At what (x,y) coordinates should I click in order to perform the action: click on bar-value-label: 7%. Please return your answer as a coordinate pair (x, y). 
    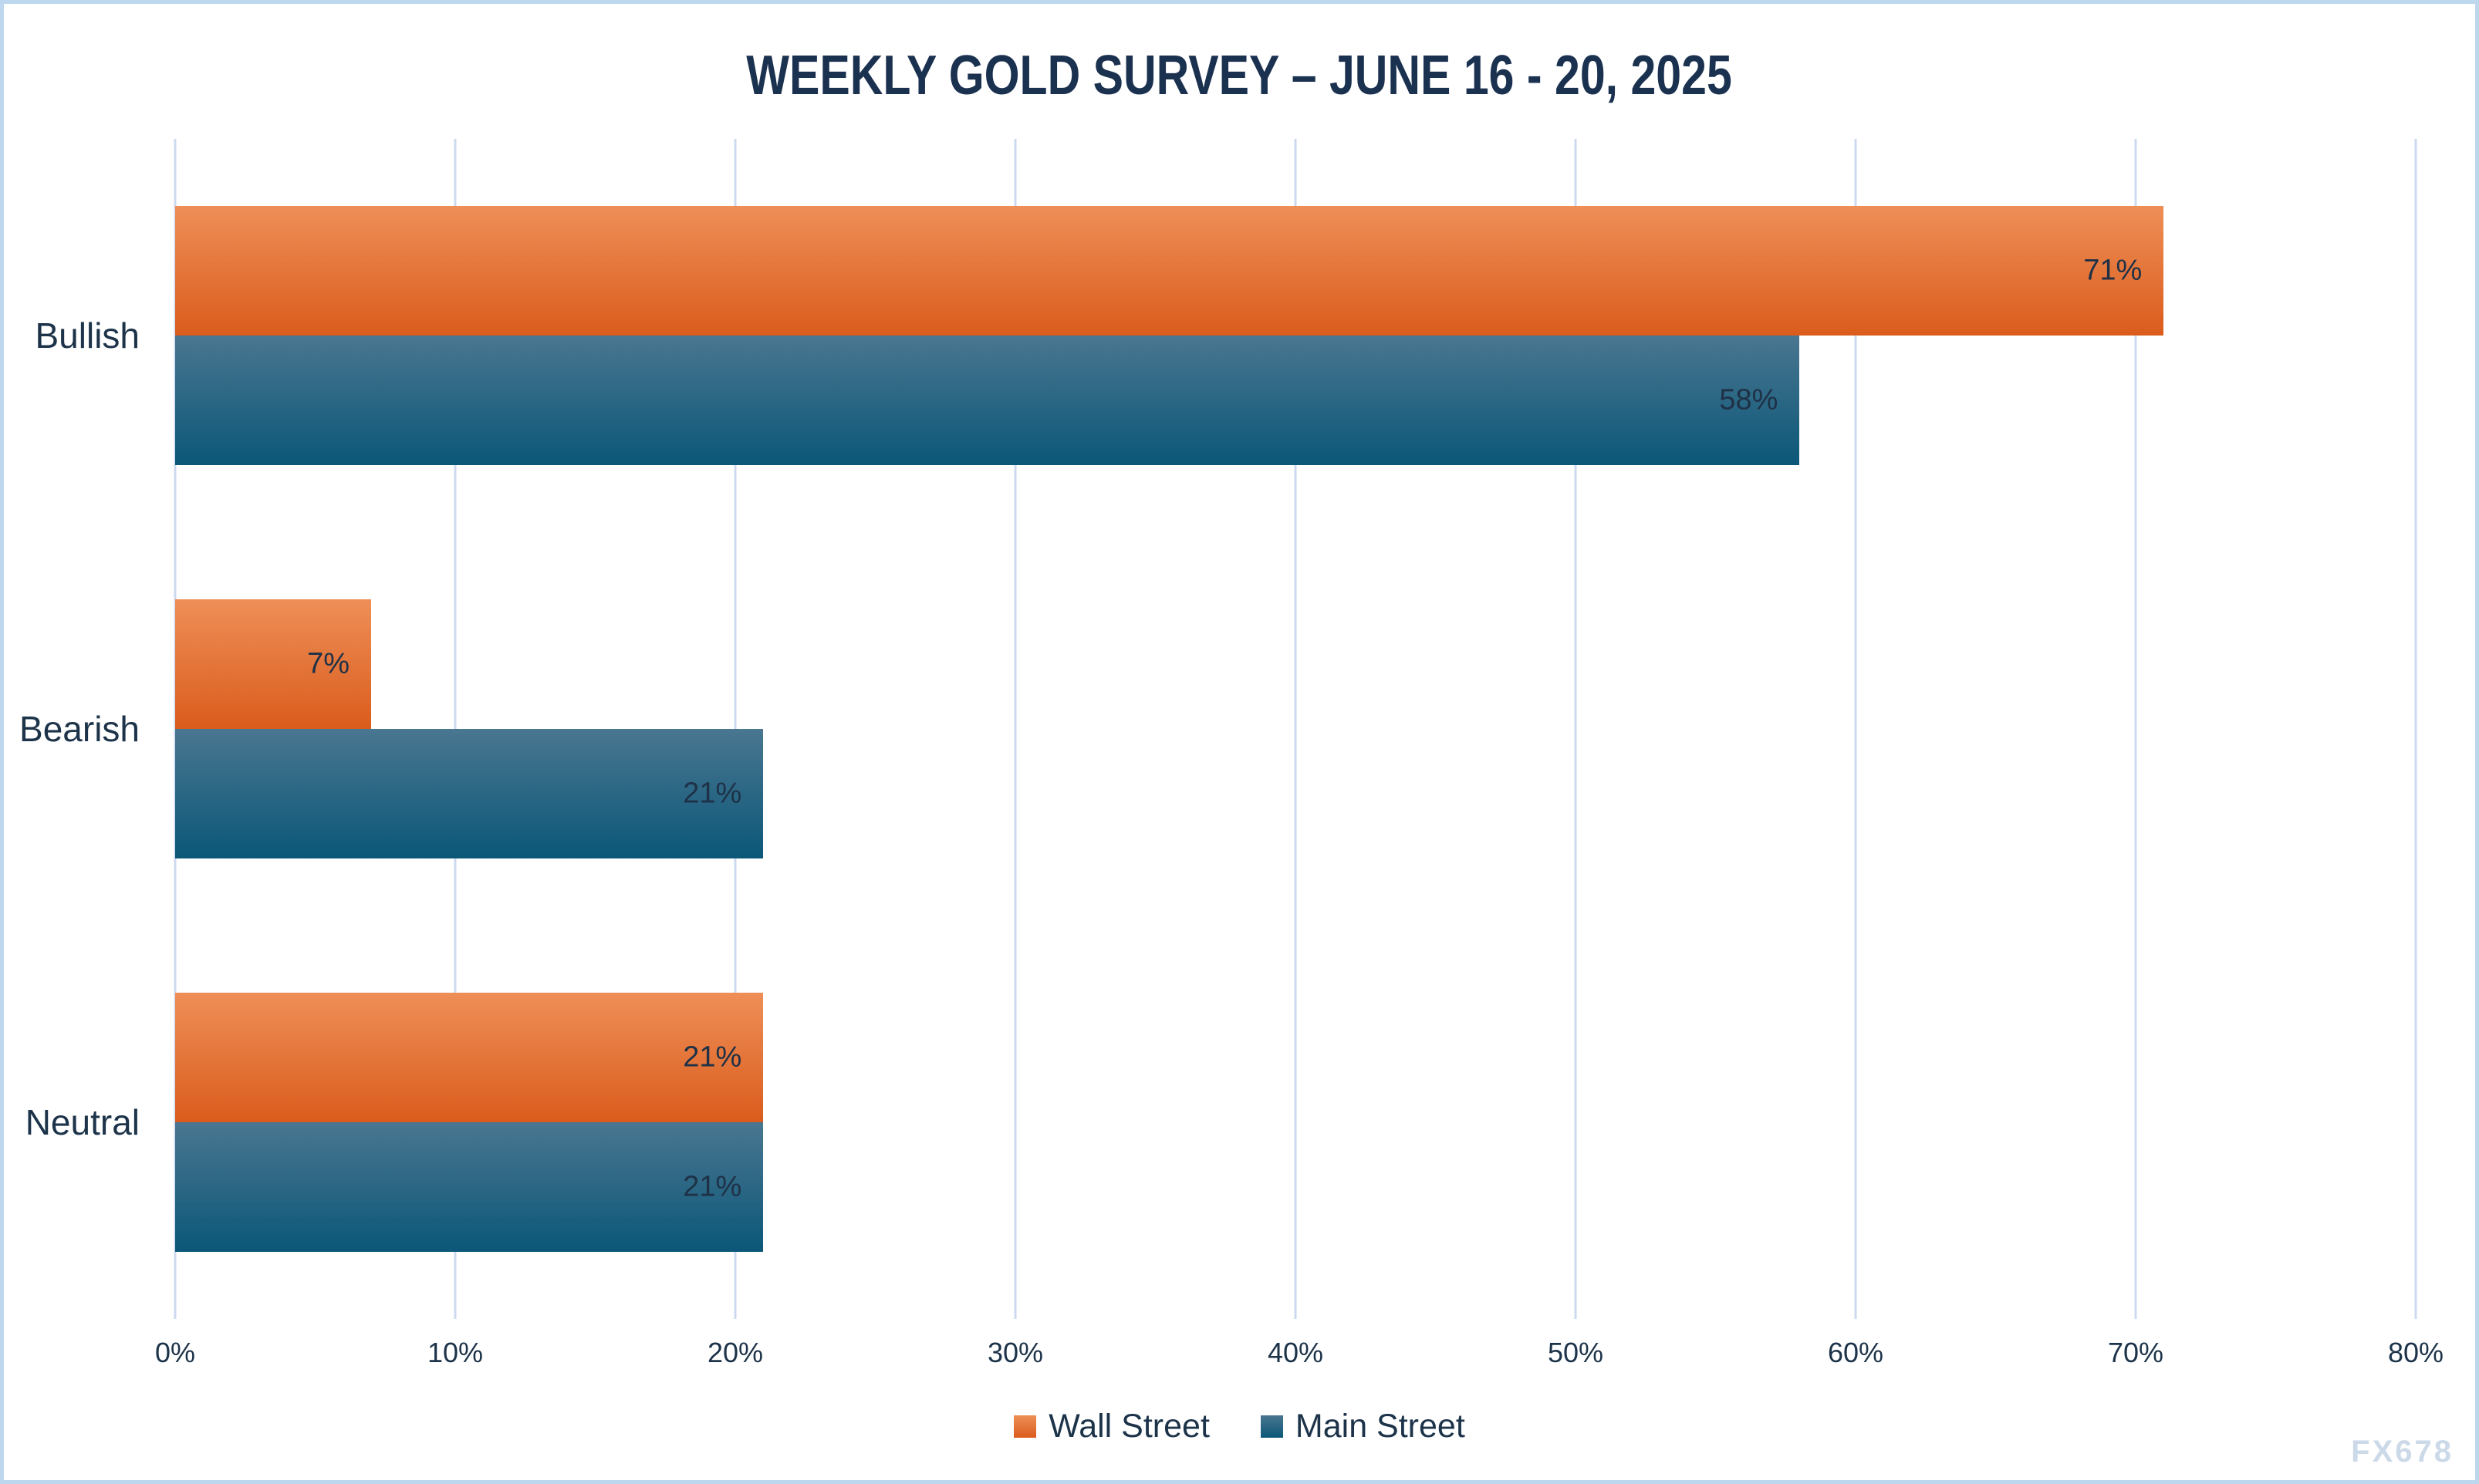
    Looking at the image, I should click on (328, 663).